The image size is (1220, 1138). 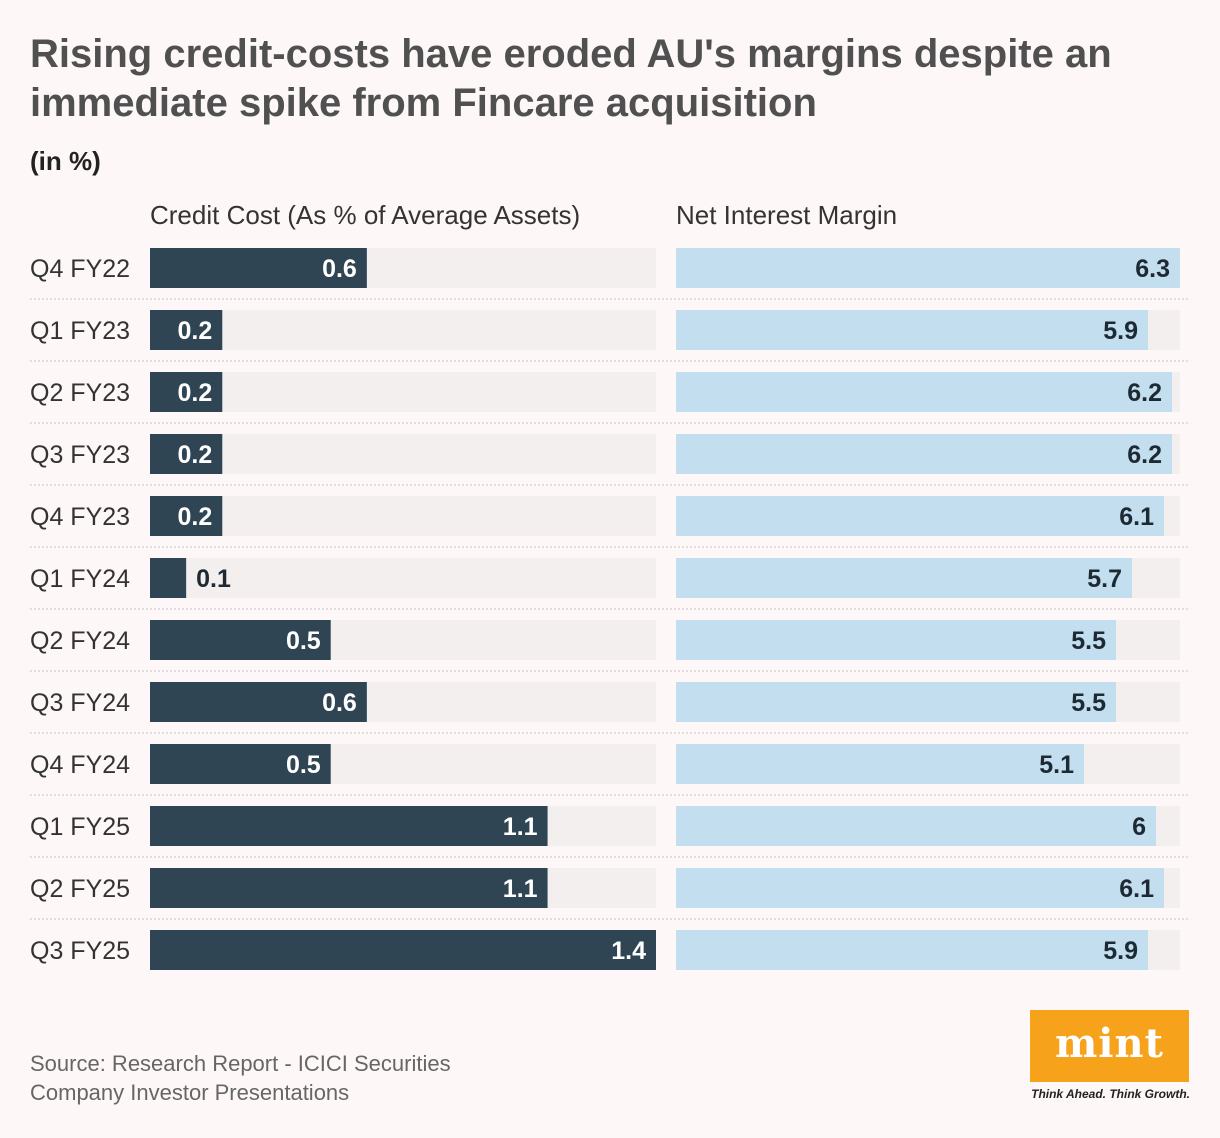 I want to click on nim-panel-title: Net Interest Margin, so click(x=787, y=215).